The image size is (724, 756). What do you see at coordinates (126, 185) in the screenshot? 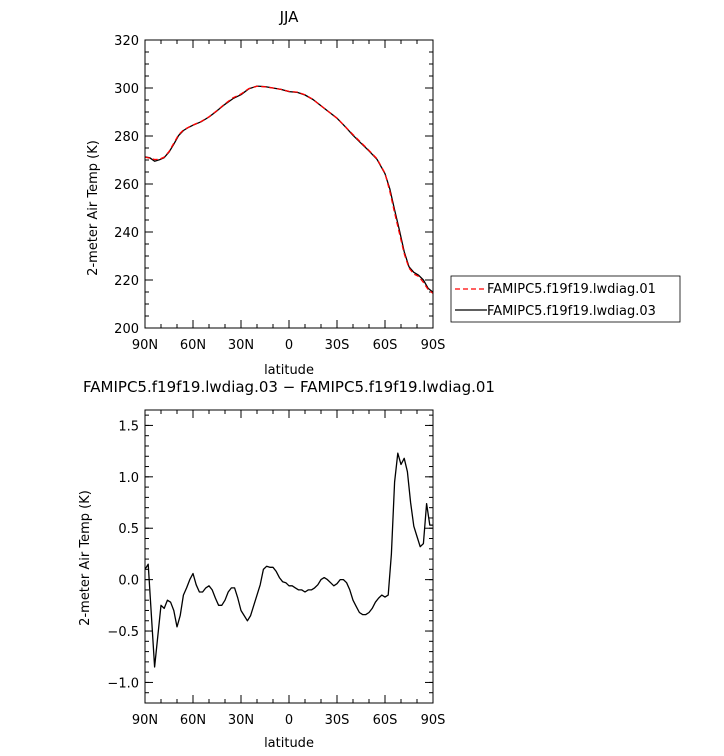
I see `top-y-tick-label: 260` at bounding box center [126, 185].